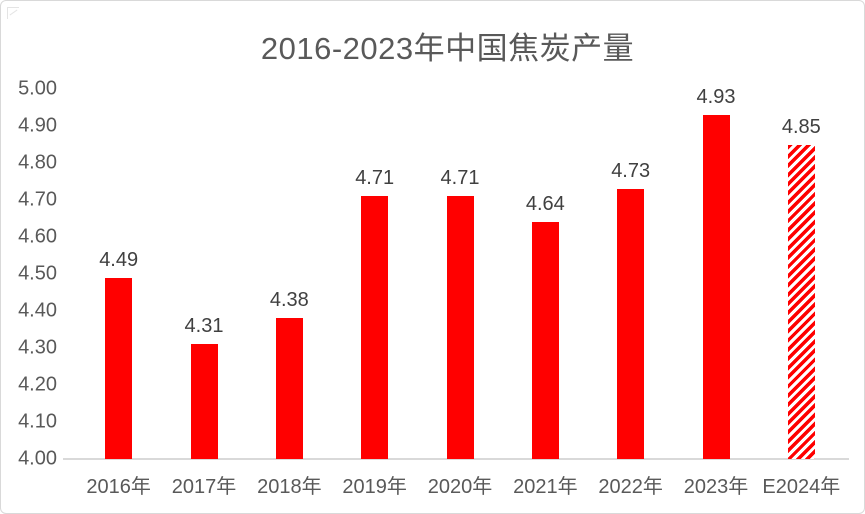  What do you see at coordinates (37, 88) in the screenshot?
I see `y-axis-tick-label: 5.00` at bounding box center [37, 88].